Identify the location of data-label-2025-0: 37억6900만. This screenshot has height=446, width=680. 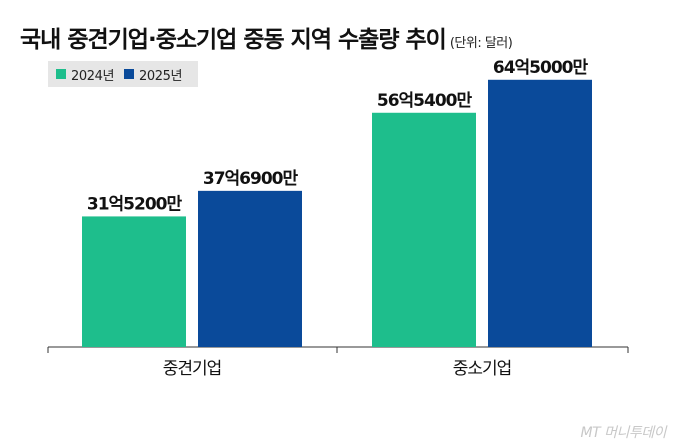
(251, 179).